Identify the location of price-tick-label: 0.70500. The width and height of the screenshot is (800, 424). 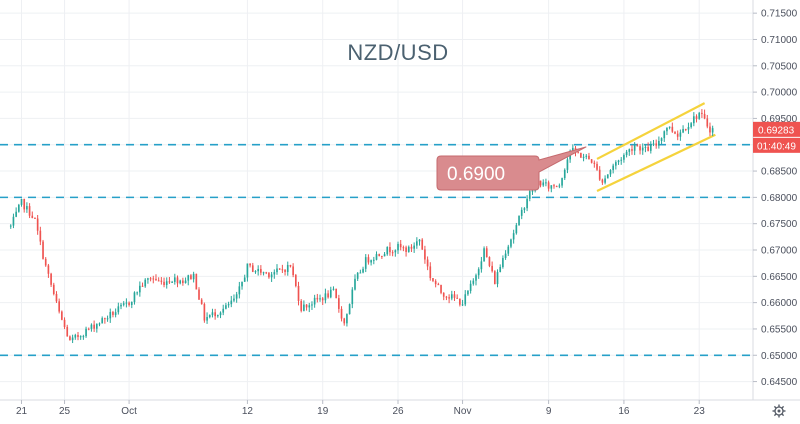
(779, 66).